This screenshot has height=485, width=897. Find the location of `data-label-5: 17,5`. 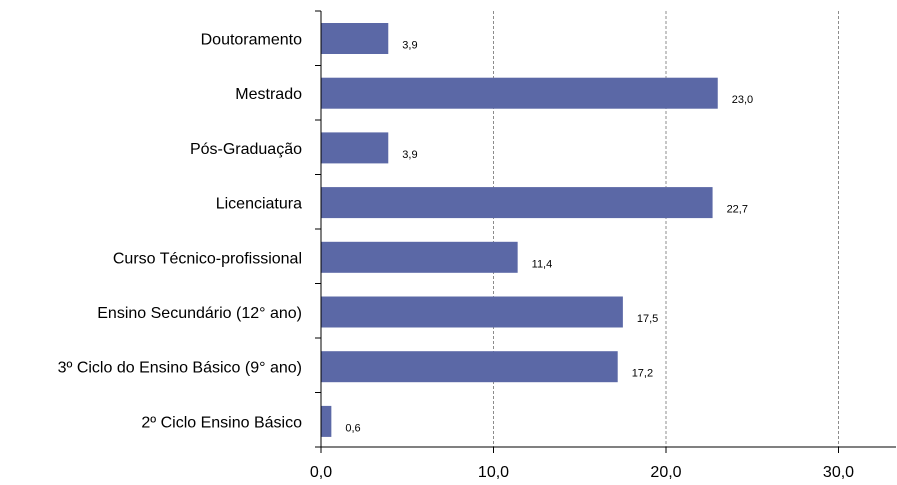

data-label-5: 17,5 is located at coordinates (647, 319).